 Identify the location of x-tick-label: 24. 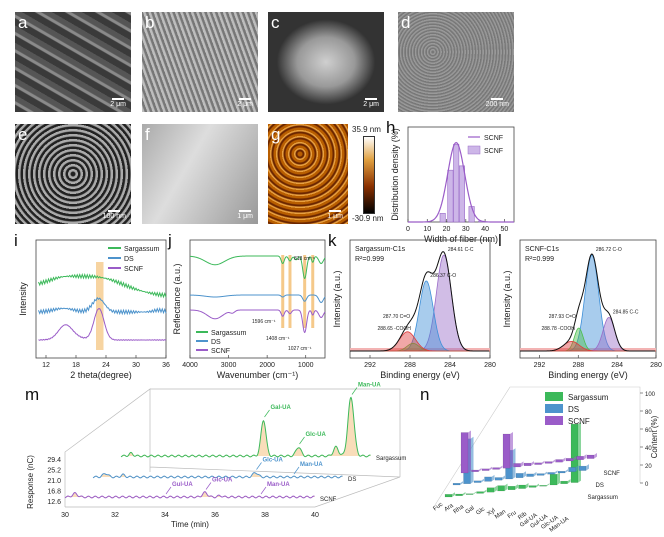
(106, 365).